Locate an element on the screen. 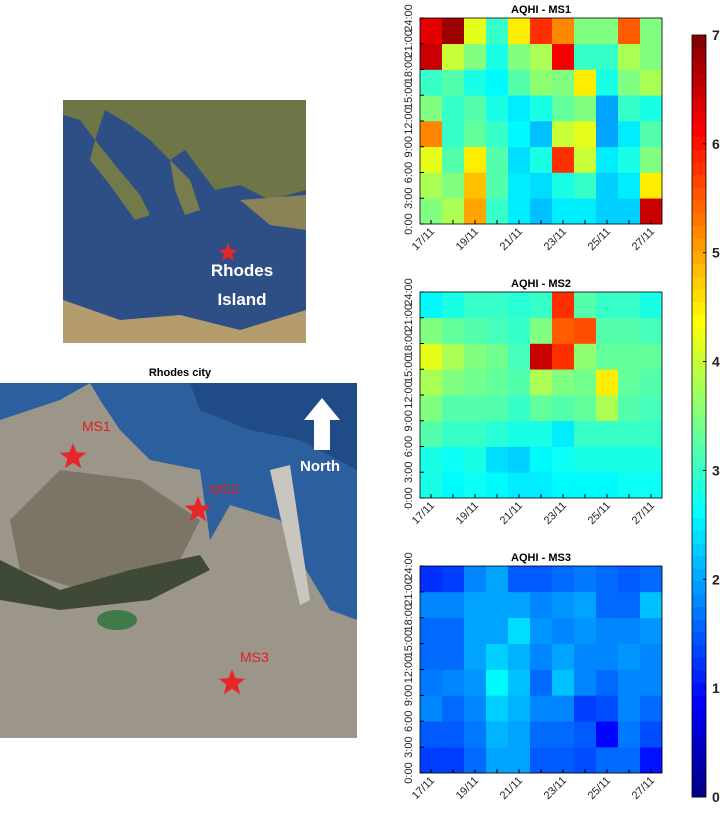 The width and height of the screenshot is (720, 817). pier is located at coordinates (290, 535).